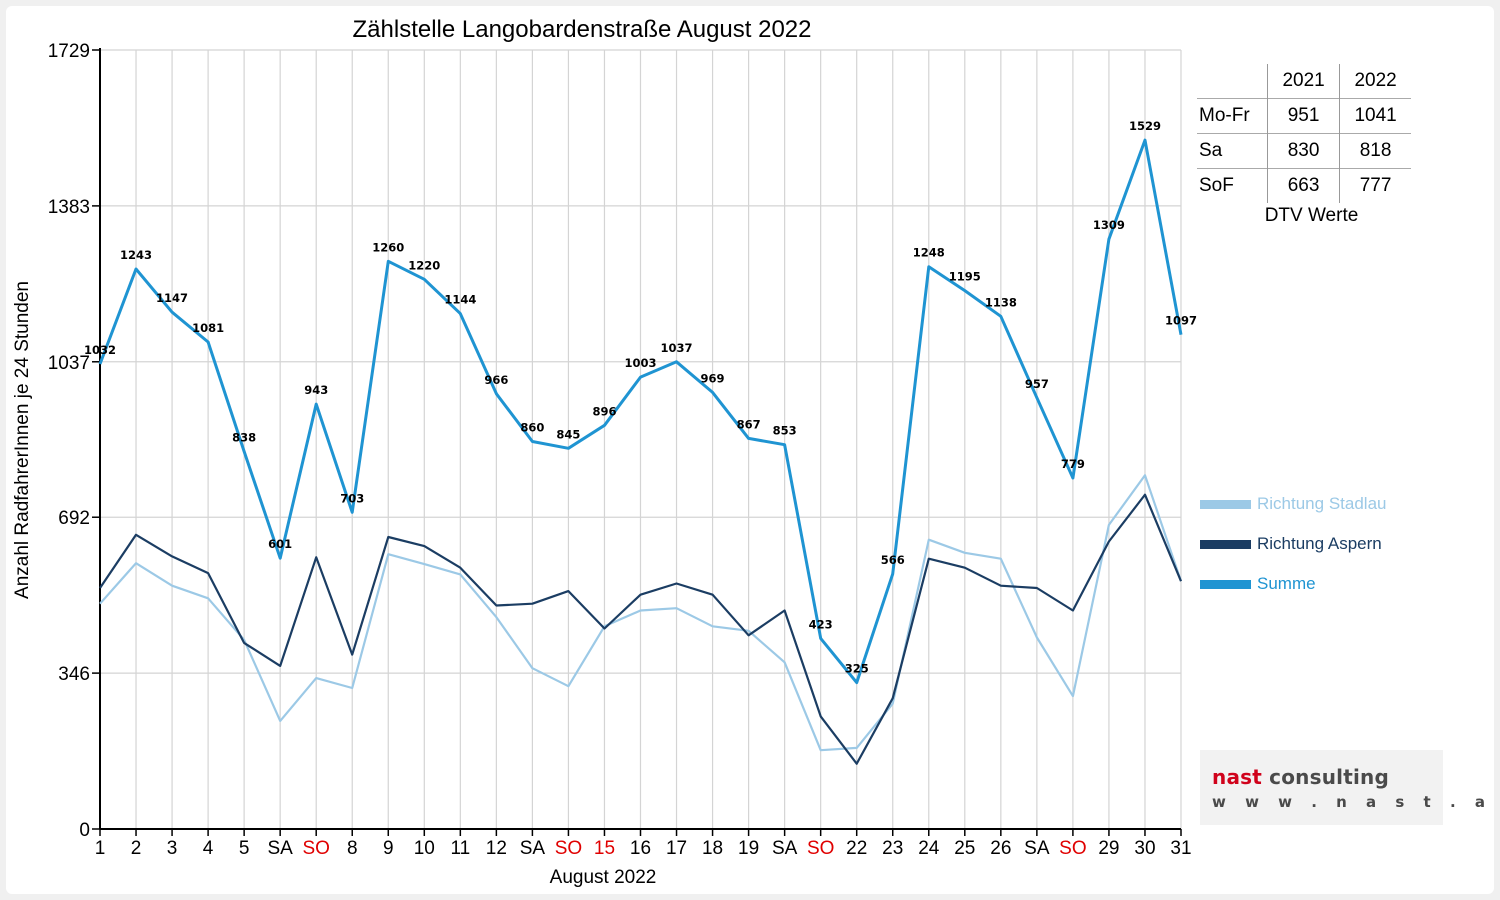 The width and height of the screenshot is (1500, 900). What do you see at coordinates (496, 848) in the screenshot?
I see `x-tick-label: 12` at bounding box center [496, 848].